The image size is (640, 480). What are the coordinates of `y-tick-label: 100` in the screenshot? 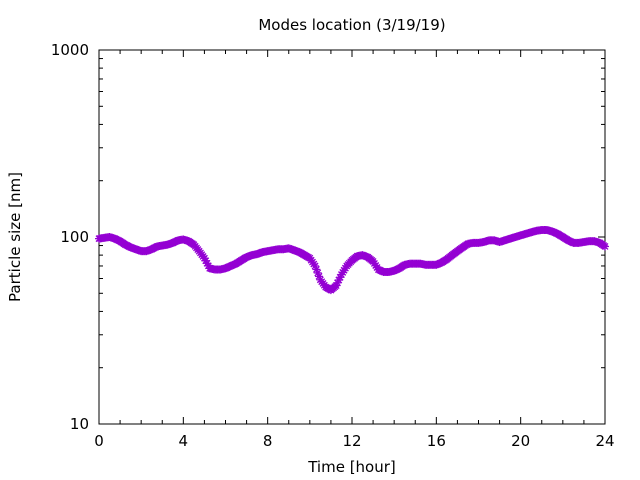 It's located at (74, 237).